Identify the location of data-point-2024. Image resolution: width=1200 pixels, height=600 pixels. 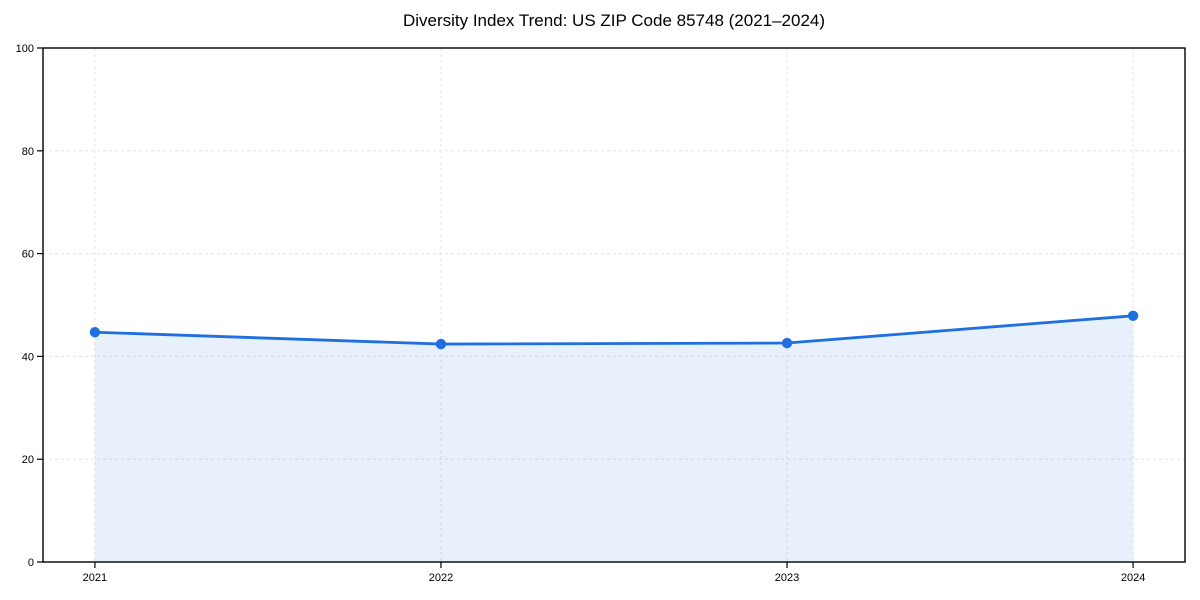
(1133, 315).